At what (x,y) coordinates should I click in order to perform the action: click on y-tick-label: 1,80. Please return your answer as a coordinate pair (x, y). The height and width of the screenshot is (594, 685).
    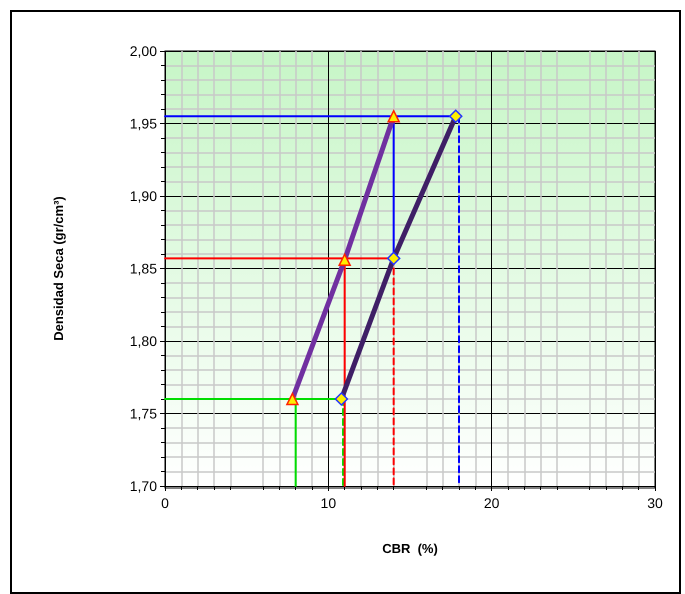
    Looking at the image, I should click on (144, 341).